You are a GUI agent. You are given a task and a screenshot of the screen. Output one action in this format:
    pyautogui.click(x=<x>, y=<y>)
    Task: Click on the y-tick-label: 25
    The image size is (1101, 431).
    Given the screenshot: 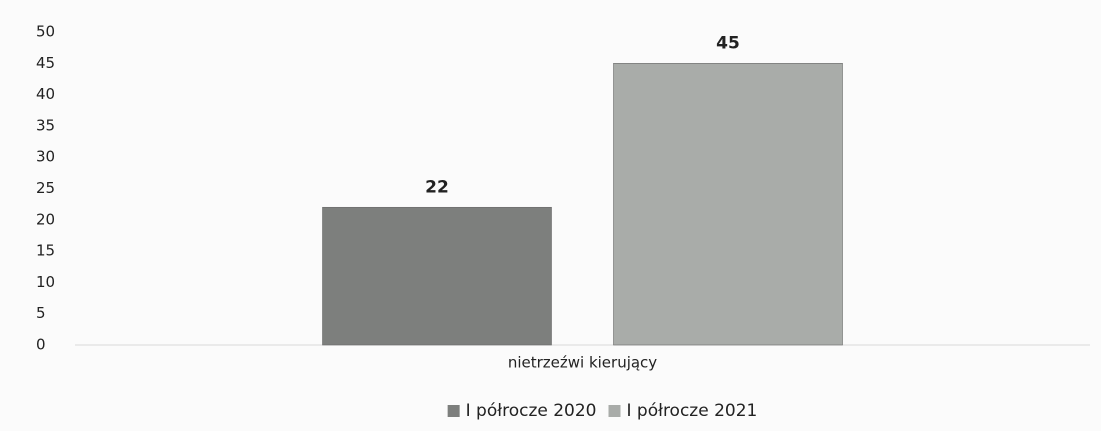 What is the action you would take?
    pyautogui.click(x=45, y=188)
    